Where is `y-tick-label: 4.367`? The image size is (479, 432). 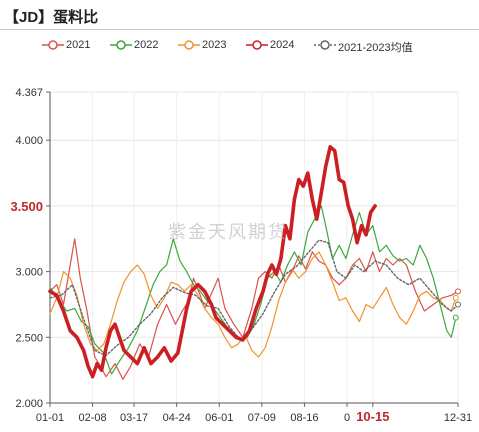
y-tick-label: 4.367 is located at coordinates (29, 93).